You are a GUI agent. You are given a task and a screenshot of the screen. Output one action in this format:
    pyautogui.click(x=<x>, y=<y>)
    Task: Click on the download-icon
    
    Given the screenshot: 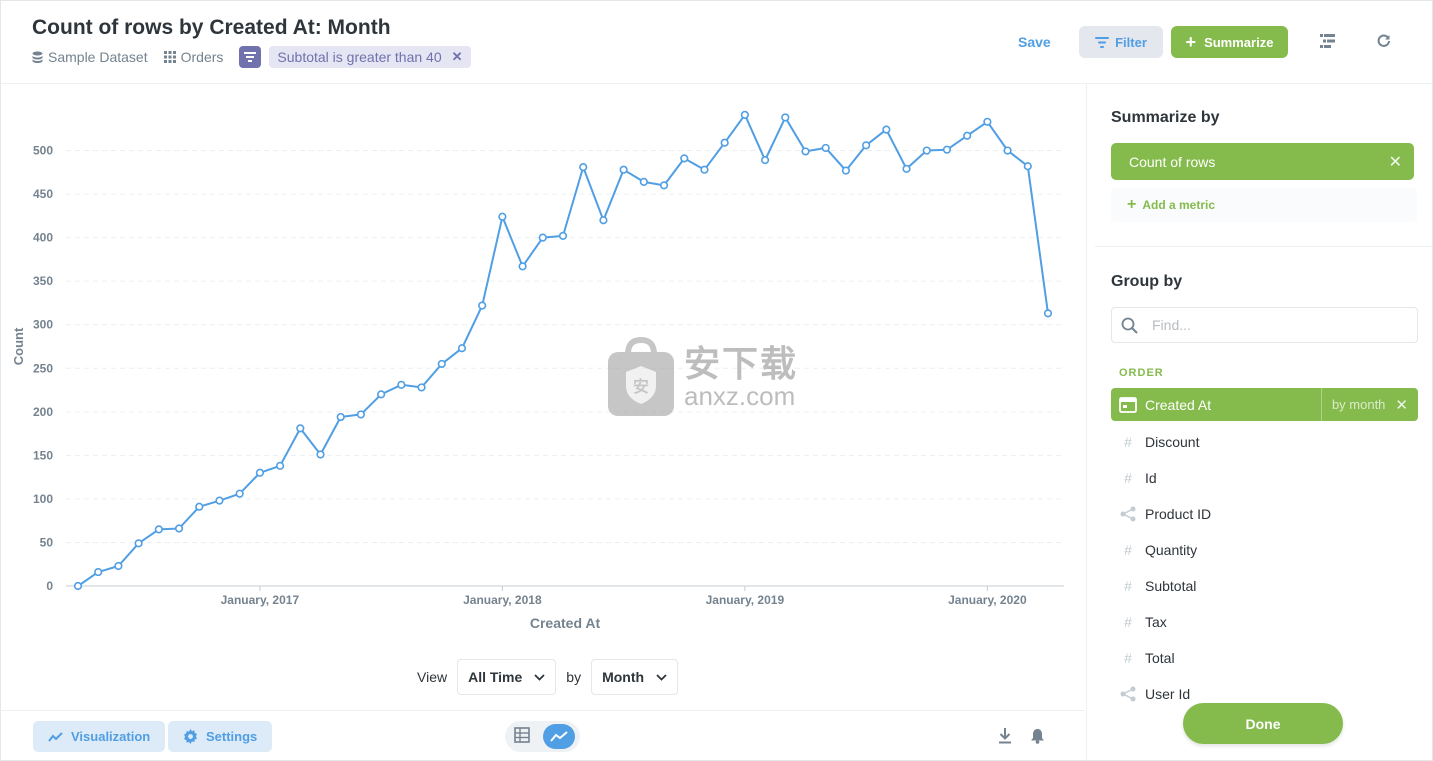 What is the action you would take?
    pyautogui.click(x=1005, y=736)
    